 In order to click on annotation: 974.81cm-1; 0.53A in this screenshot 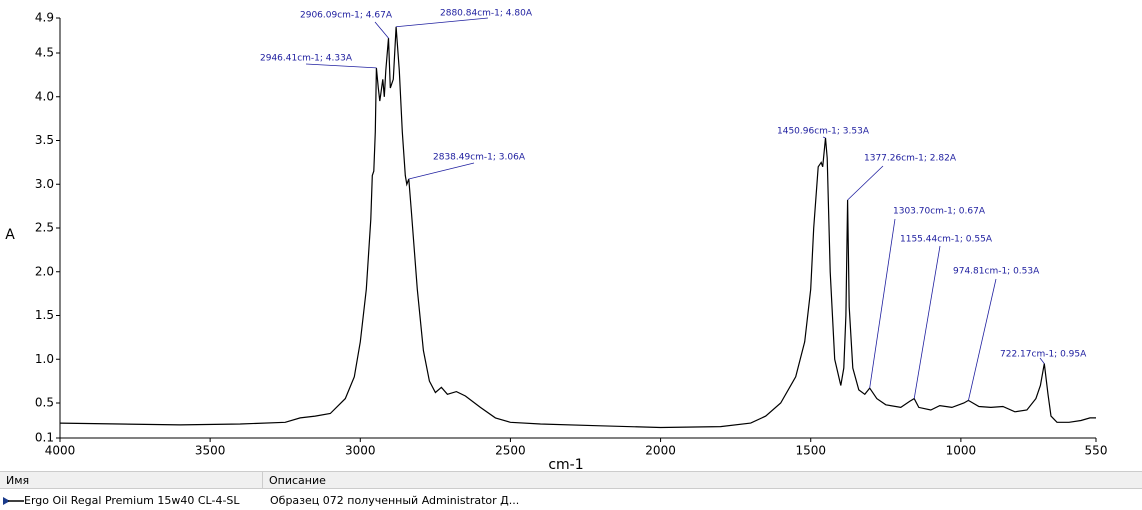, I will do `click(996, 272)`.